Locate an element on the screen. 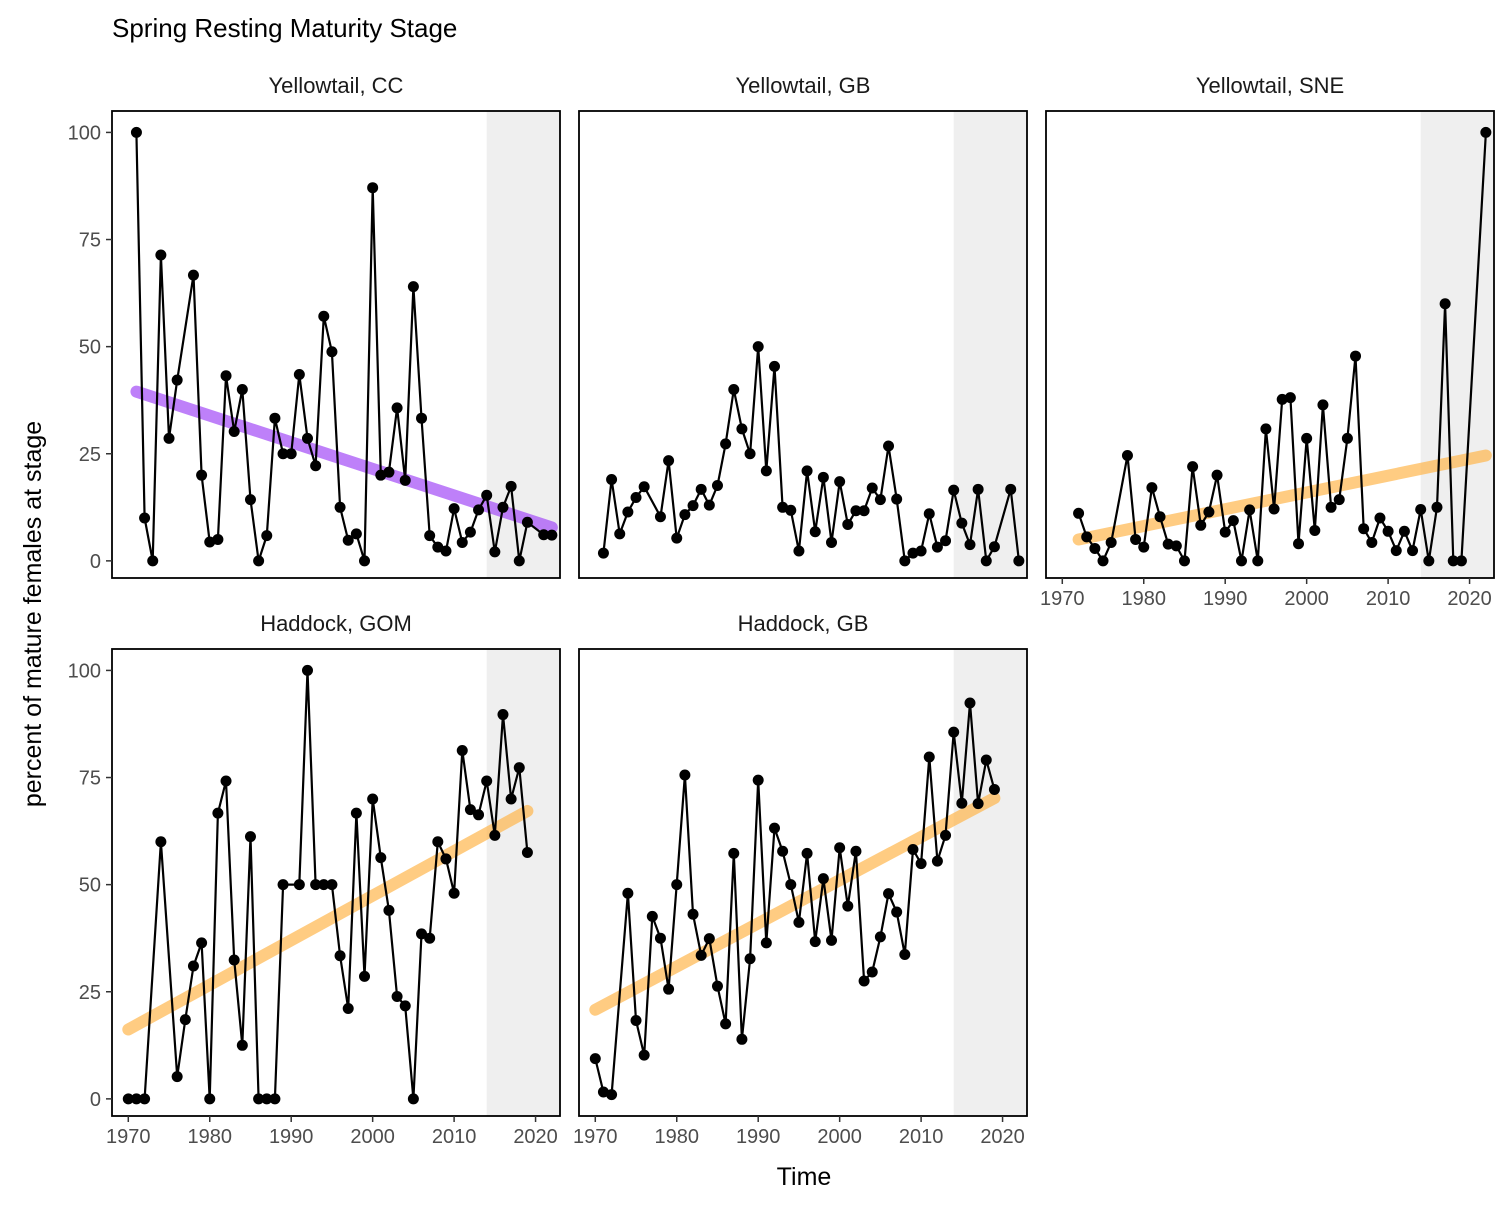 This screenshot has height=1214, width=1512. panel-strip-label: Yellowtail, CC is located at coordinates (336, 85).